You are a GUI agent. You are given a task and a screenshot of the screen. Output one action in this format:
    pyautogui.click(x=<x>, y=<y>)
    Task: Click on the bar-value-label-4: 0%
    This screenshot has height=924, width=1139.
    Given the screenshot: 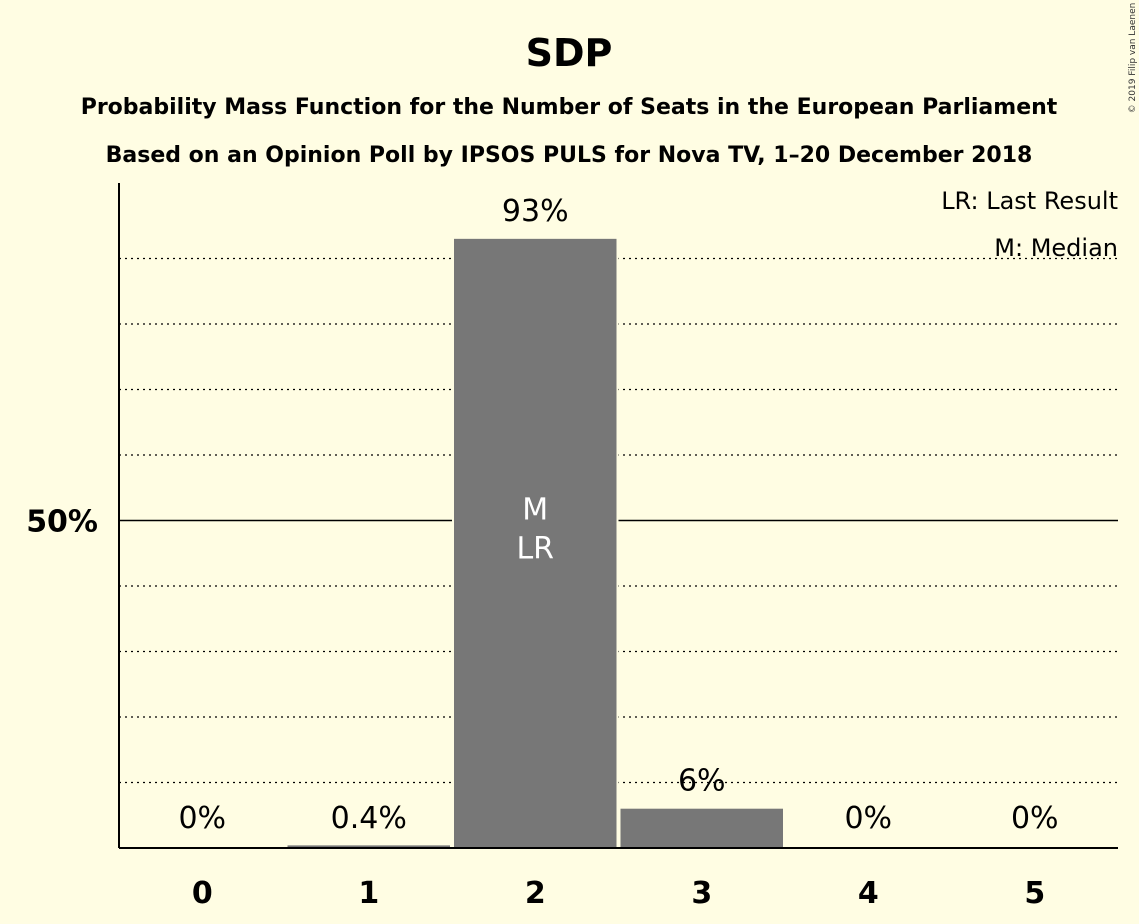 What is the action you would take?
    pyautogui.click(x=868, y=818)
    